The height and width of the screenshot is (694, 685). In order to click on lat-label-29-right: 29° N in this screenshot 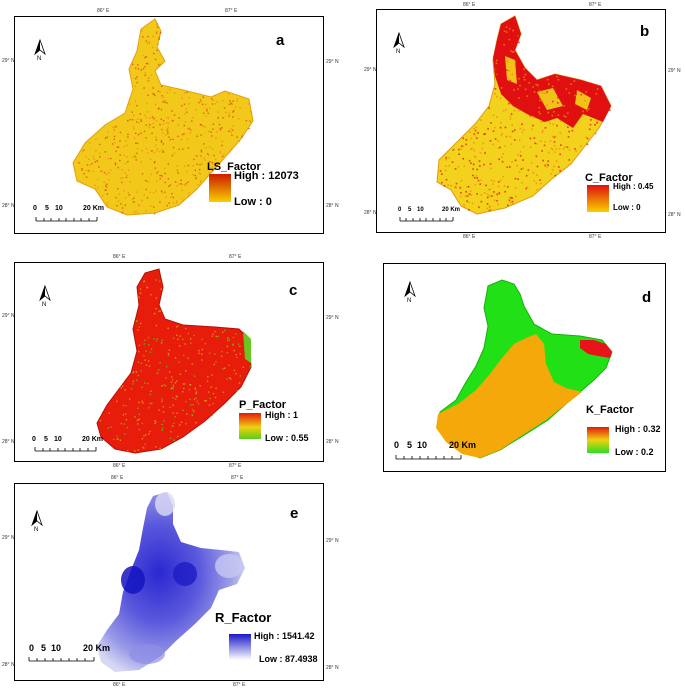, I will do `click(332, 62)`.